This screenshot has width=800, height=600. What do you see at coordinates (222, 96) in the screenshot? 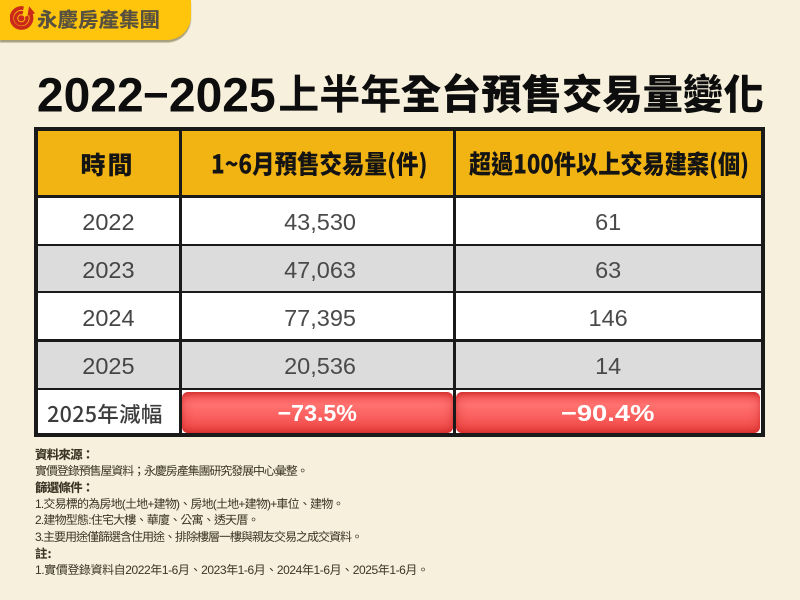
I see `svg-text: 2025` at bounding box center [222, 96].